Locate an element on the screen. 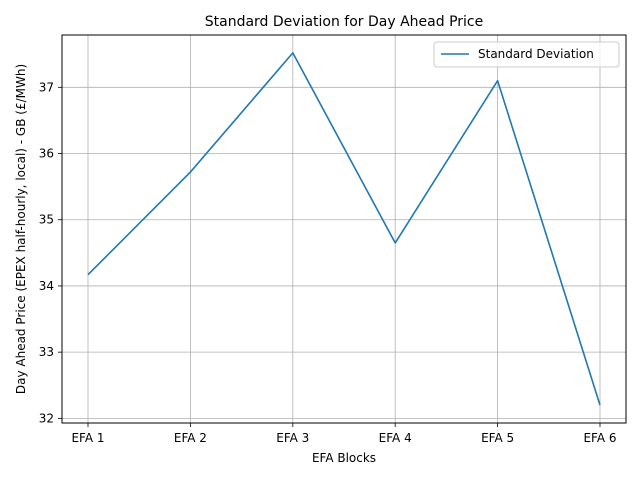 The height and width of the screenshot is (480, 640). x-tick-label: EFA 5 is located at coordinates (497, 438).